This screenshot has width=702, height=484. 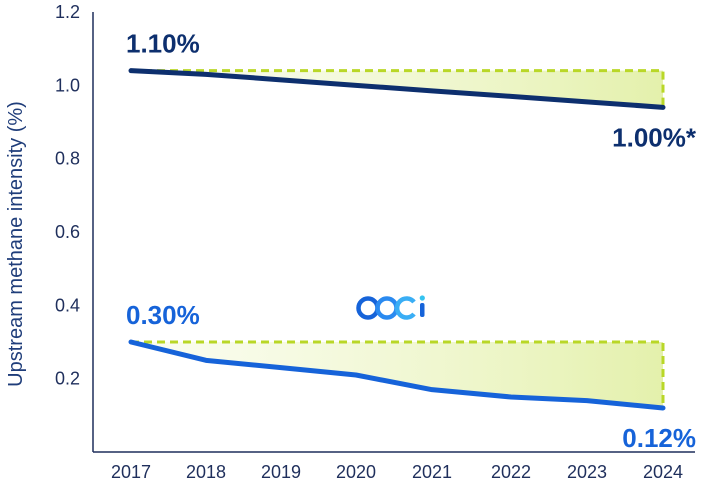 What do you see at coordinates (432, 472) in the screenshot?
I see `x-tick-label: 2021` at bounding box center [432, 472].